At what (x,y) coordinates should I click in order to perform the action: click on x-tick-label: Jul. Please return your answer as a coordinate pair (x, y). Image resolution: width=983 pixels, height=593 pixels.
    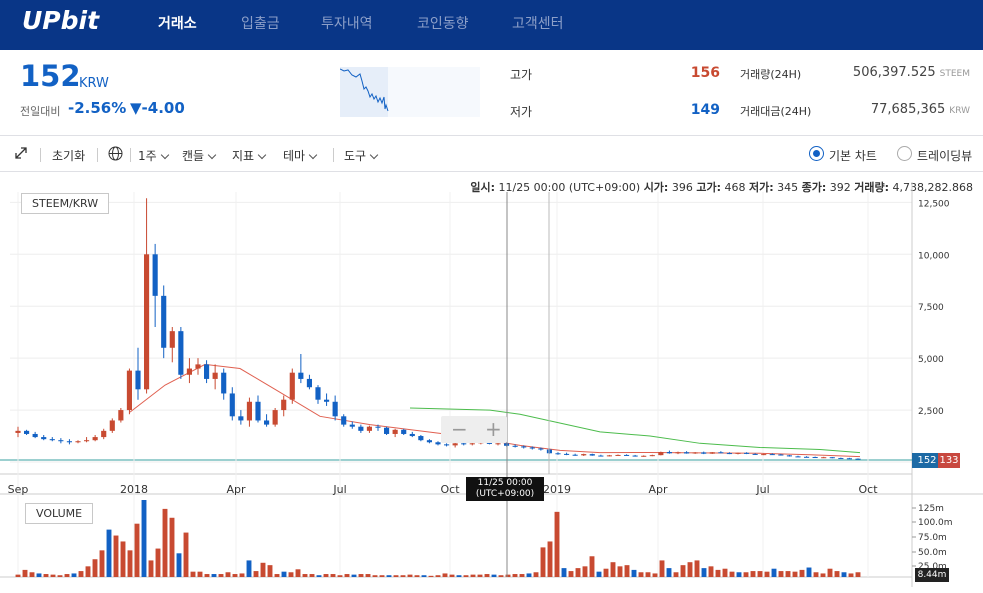
    Looking at the image, I should click on (762, 489).